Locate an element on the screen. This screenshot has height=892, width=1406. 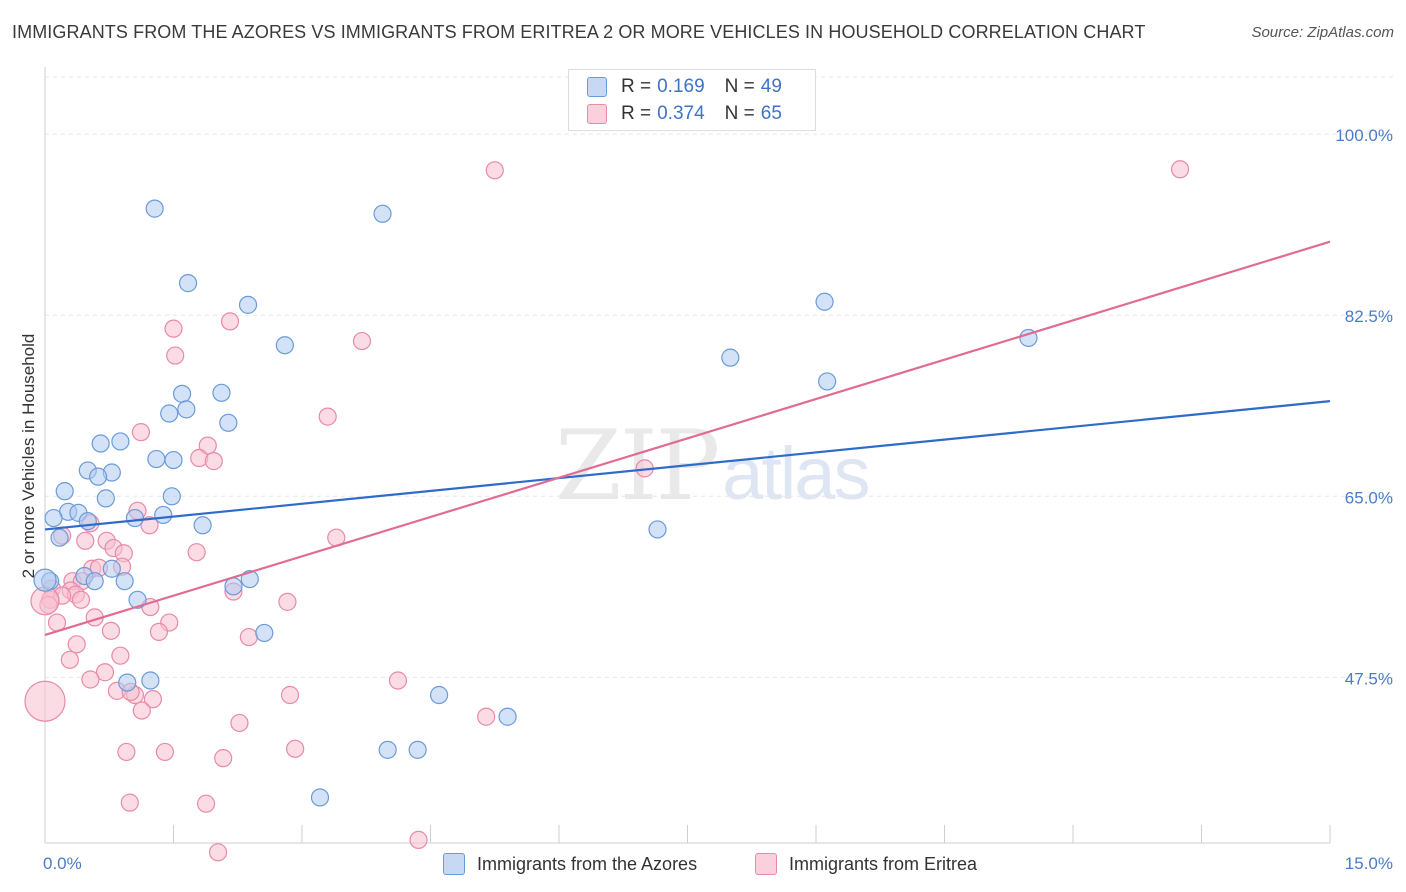
watermark-atlas: atlas is located at coordinates (796, 473).